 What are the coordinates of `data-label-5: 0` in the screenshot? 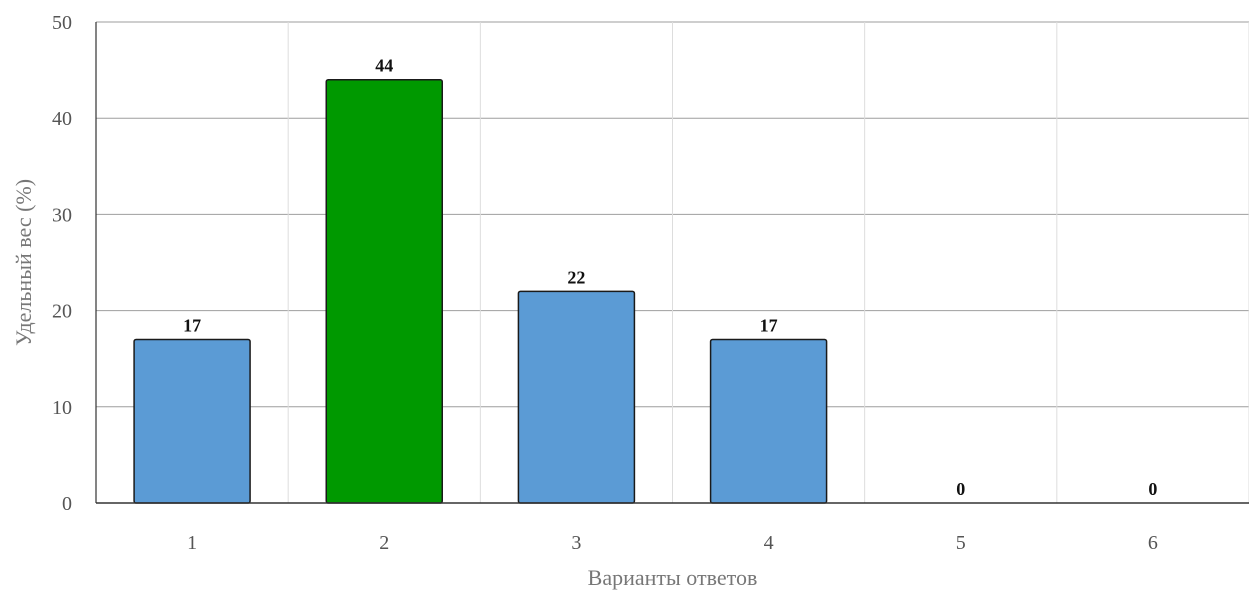 It's located at (960, 489).